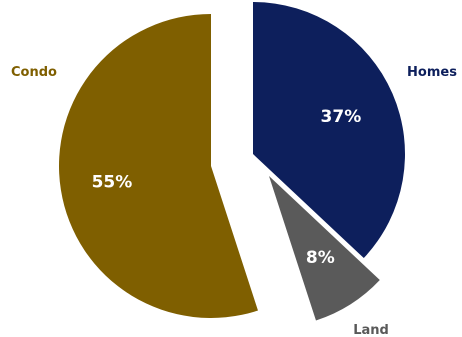  Describe the element at coordinates (341, 117) in the screenshot. I see `slice-percent-homes: 37%` at that location.